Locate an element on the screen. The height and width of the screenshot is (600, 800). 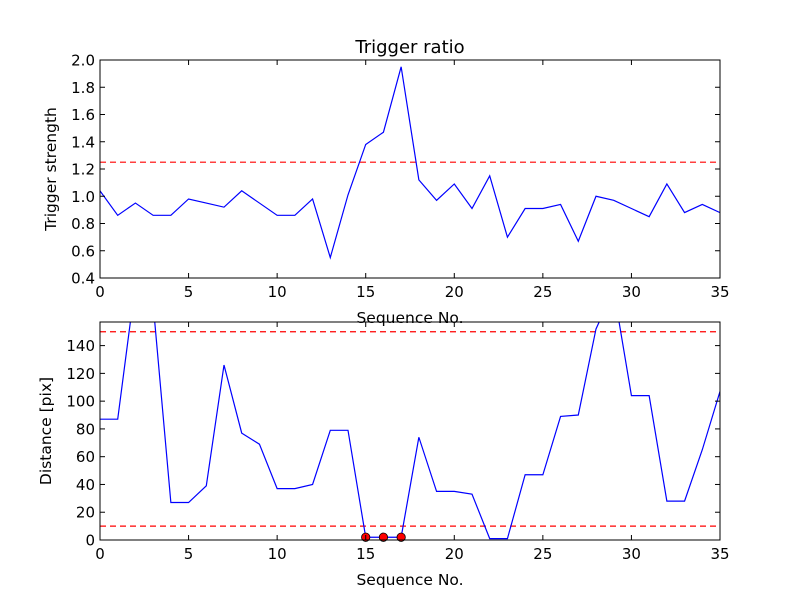
distance-x-tick-label: 35 is located at coordinates (719, 554).